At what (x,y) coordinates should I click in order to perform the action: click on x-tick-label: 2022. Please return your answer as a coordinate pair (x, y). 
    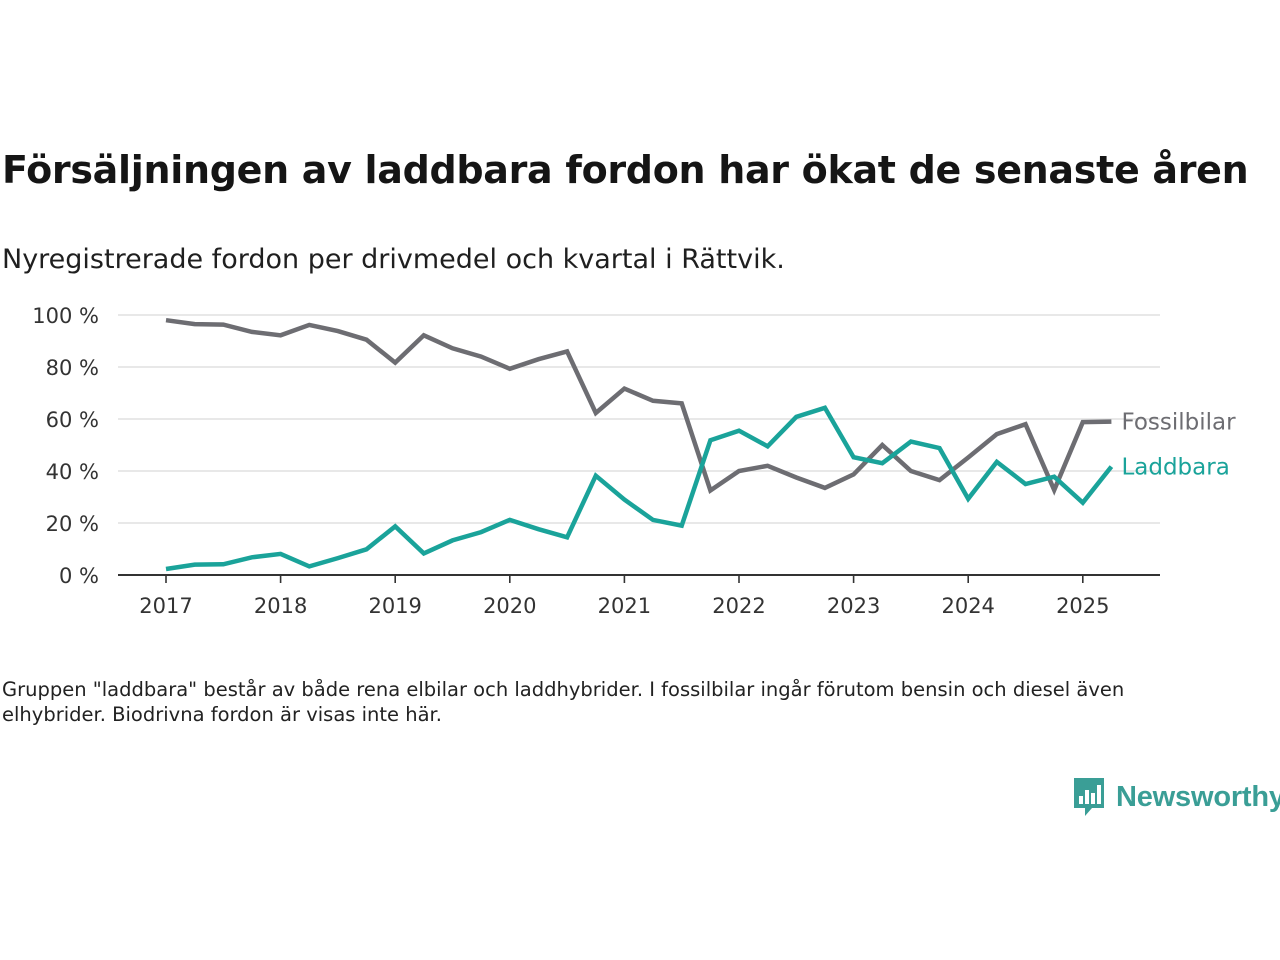
    Looking at the image, I should click on (738, 606).